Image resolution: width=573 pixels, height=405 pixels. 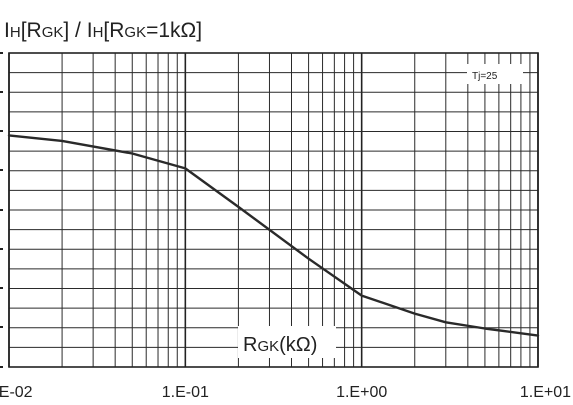 What do you see at coordinates (1, 210) in the screenshot?
I see `y-axis-edge-marks` at bounding box center [1, 210].